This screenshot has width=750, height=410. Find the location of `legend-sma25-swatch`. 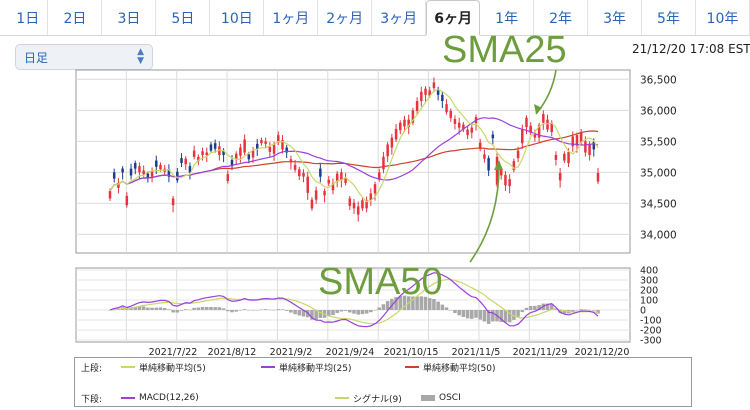

legend-sma25-swatch is located at coordinates (268, 367).